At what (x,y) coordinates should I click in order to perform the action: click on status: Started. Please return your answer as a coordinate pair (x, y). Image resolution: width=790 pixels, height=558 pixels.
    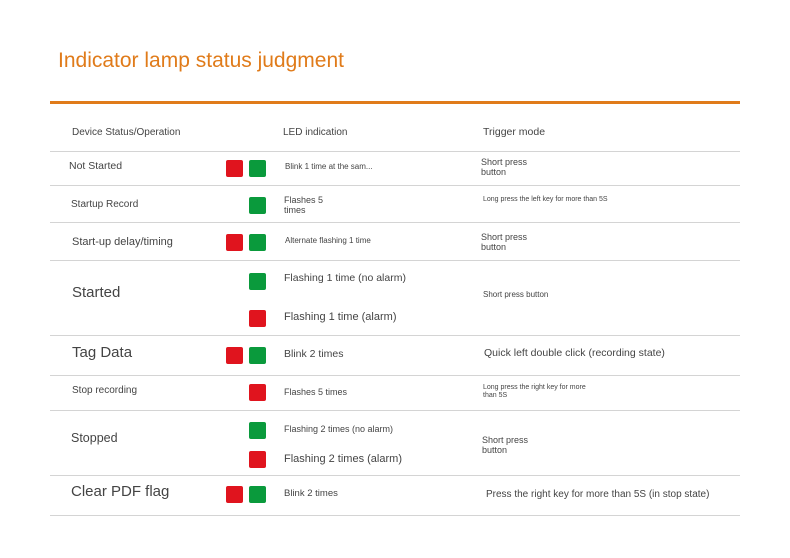
    Looking at the image, I should click on (96, 292).